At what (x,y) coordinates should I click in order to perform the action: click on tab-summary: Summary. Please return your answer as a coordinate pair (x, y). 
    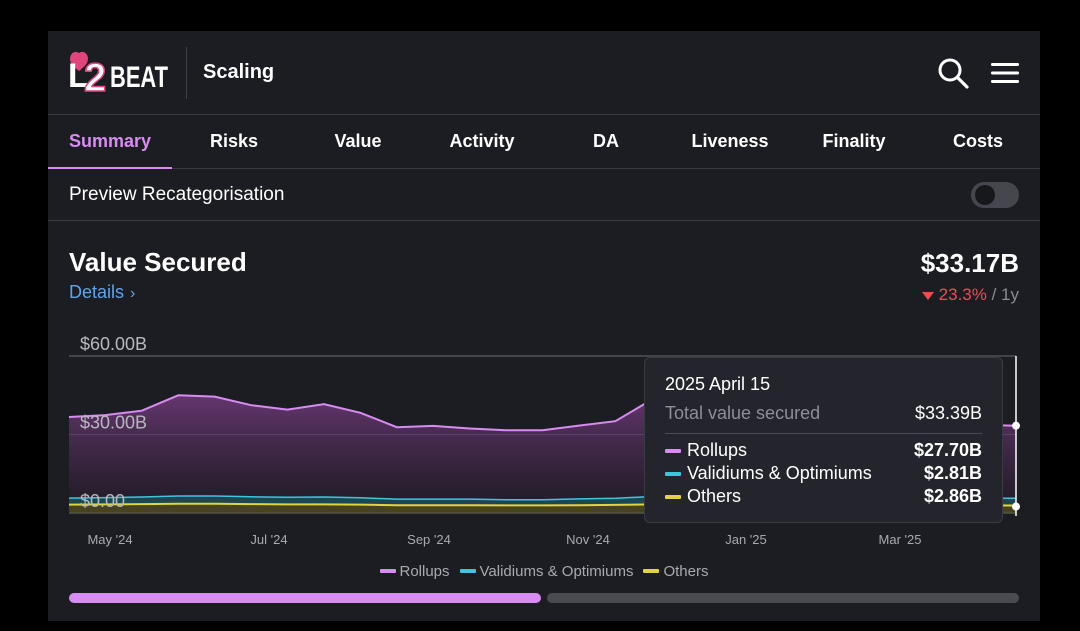
    Looking at the image, I should click on (110, 142).